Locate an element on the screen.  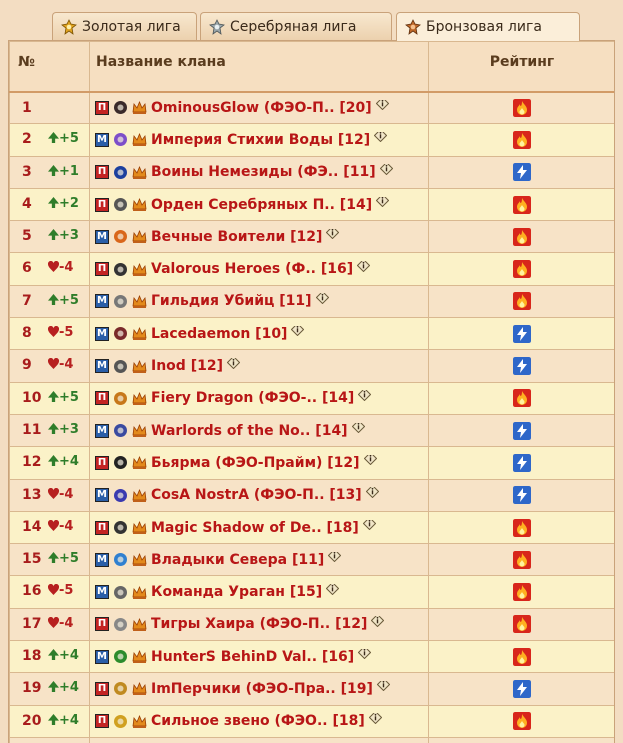
clan-name-link: Inod [12] is located at coordinates (187, 366).